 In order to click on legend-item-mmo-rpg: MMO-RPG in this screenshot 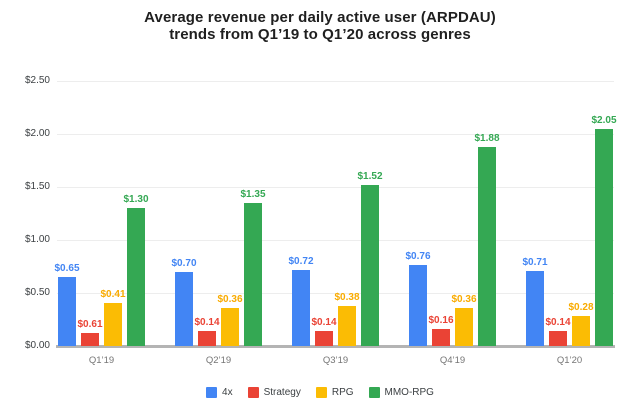, I will do `click(401, 392)`.